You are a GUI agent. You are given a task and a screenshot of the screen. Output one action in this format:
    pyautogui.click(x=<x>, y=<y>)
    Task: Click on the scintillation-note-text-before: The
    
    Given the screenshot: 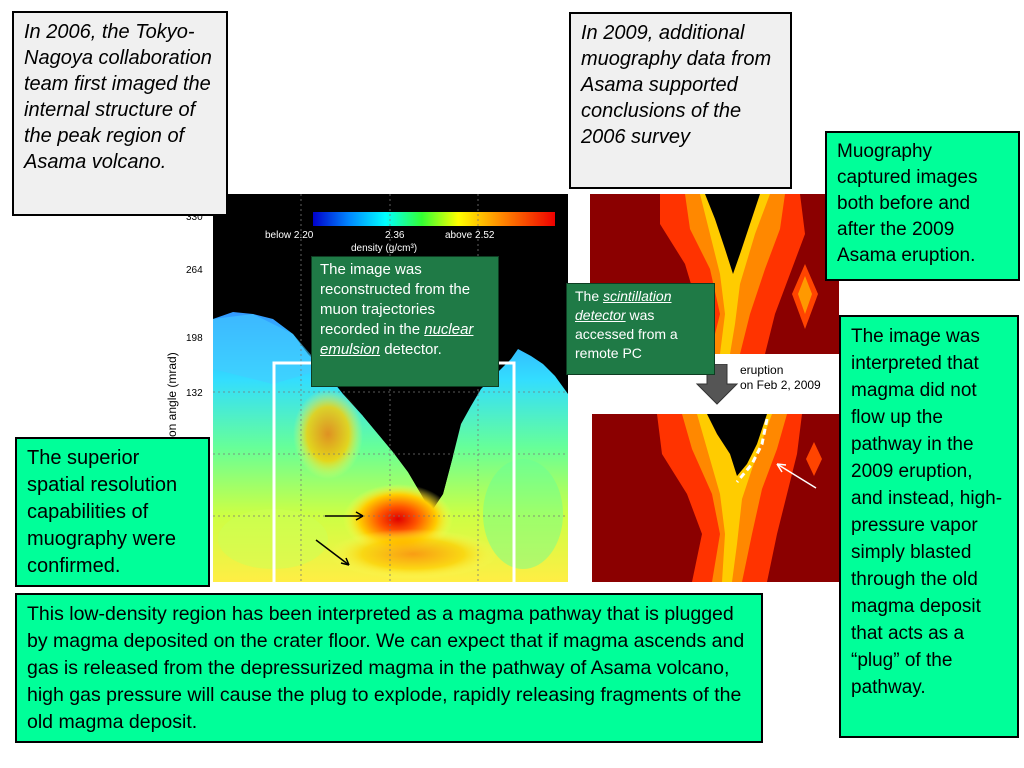 What is the action you would take?
    pyautogui.click(x=589, y=296)
    